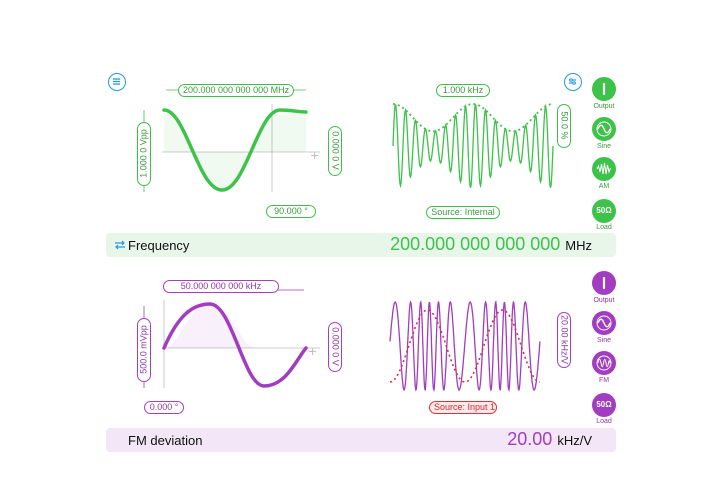 The height and width of the screenshot is (504, 720). What do you see at coordinates (463, 407) in the screenshot?
I see `source-pill-bottom: Source: Input 1` at bounding box center [463, 407].